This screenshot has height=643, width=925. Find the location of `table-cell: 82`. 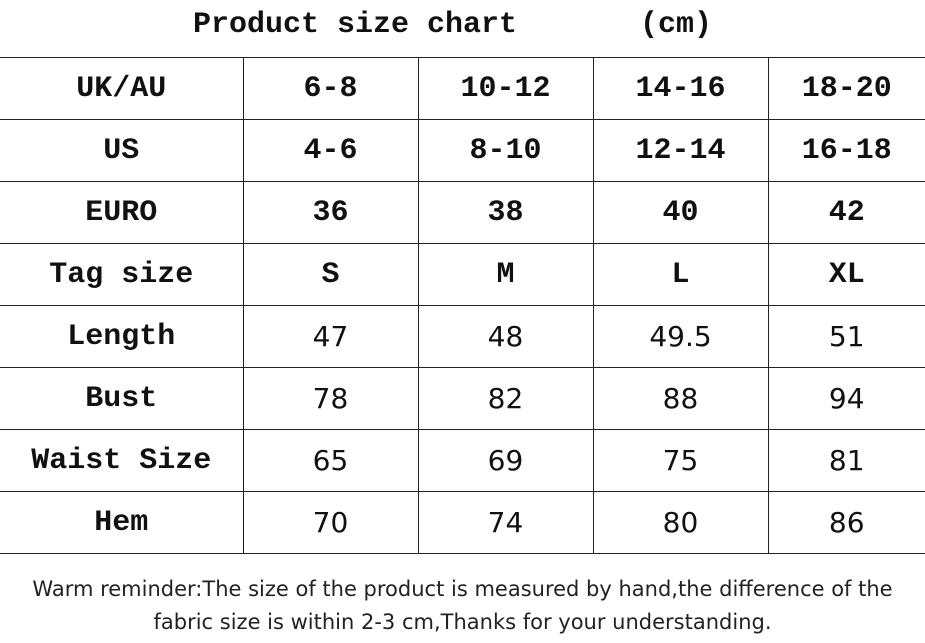

table-cell: 82 is located at coordinates (505, 398).